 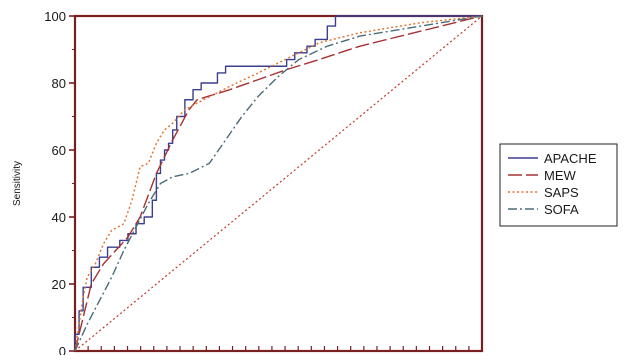 What do you see at coordinates (561, 209) in the screenshot?
I see `legend-label-sofa: SOFA` at bounding box center [561, 209].